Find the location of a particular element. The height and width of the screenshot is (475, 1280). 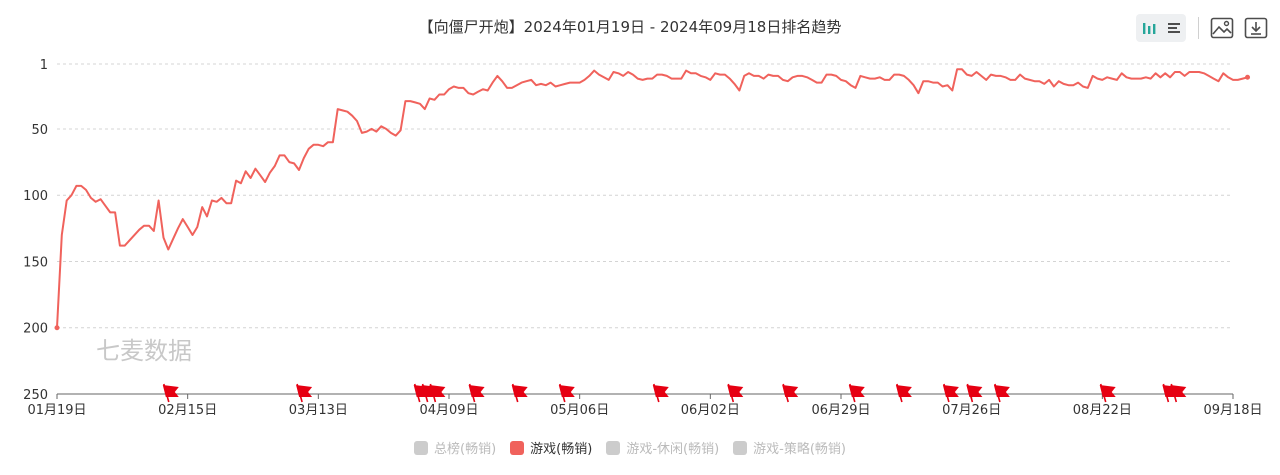

legend-item: 游戏-策略(畅销) is located at coordinates (789, 447).